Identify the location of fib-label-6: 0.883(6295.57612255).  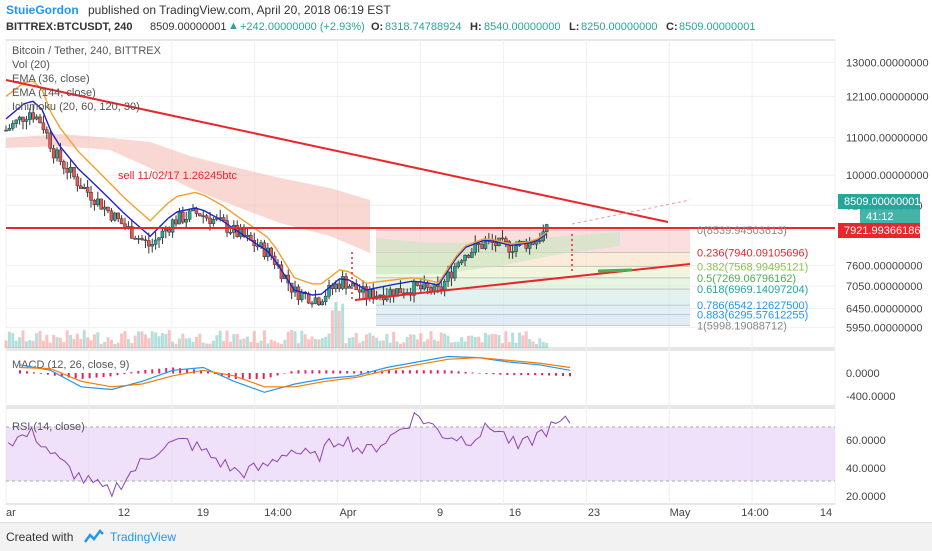
(752, 315).